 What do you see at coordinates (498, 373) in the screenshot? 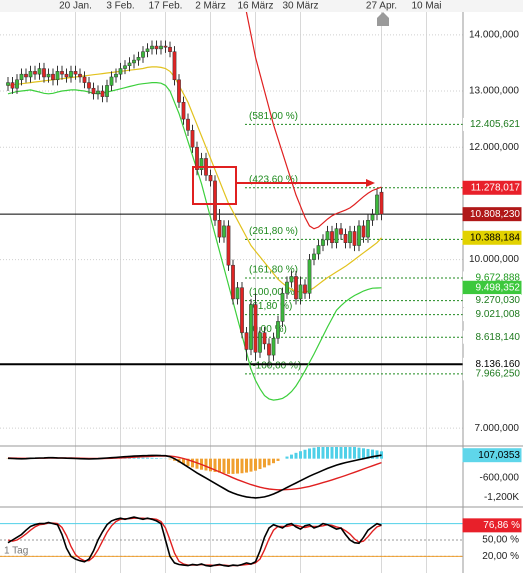
I see `price-tag-label: 7.966,250` at bounding box center [498, 373].